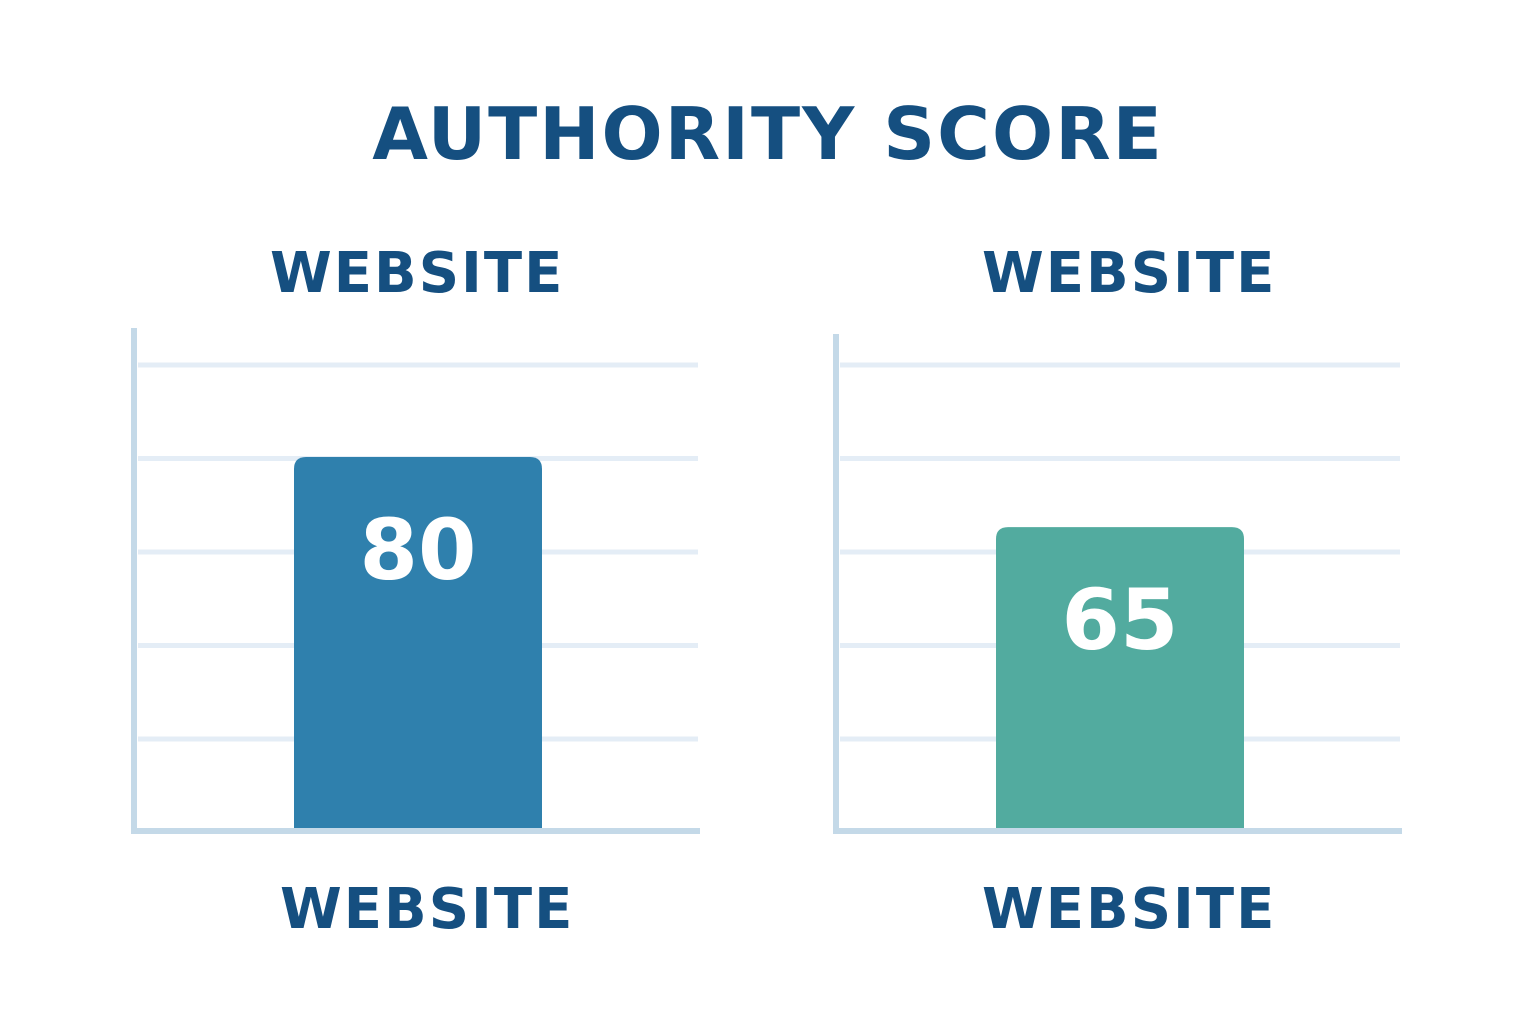 The width and height of the screenshot is (1536, 1024). Describe the element at coordinates (418, 644) in the screenshot. I see `bar-left` at that location.